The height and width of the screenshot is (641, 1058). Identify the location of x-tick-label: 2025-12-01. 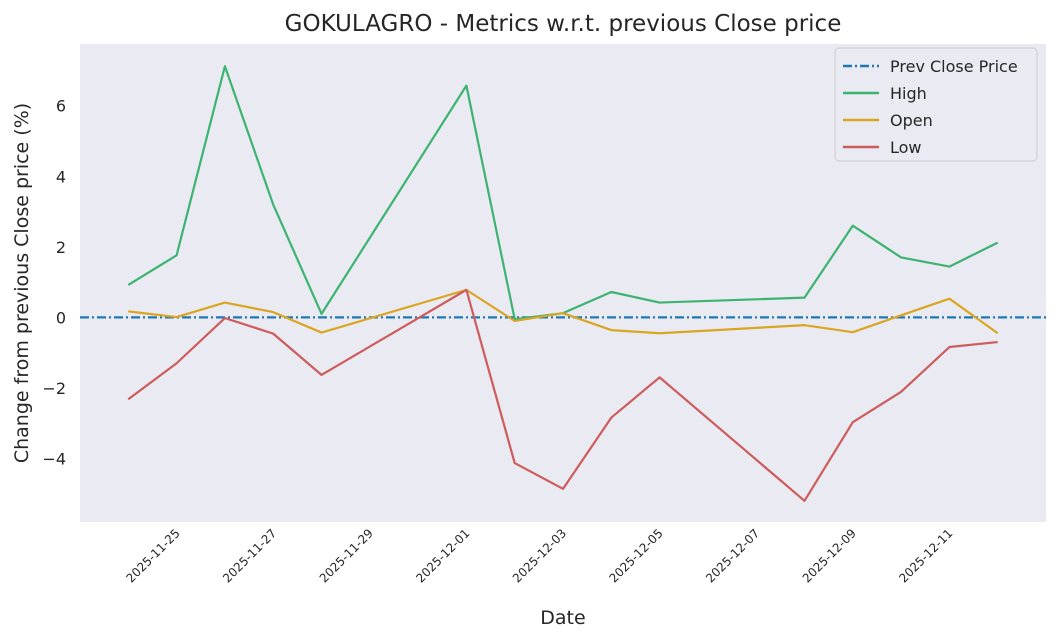
(442, 555).